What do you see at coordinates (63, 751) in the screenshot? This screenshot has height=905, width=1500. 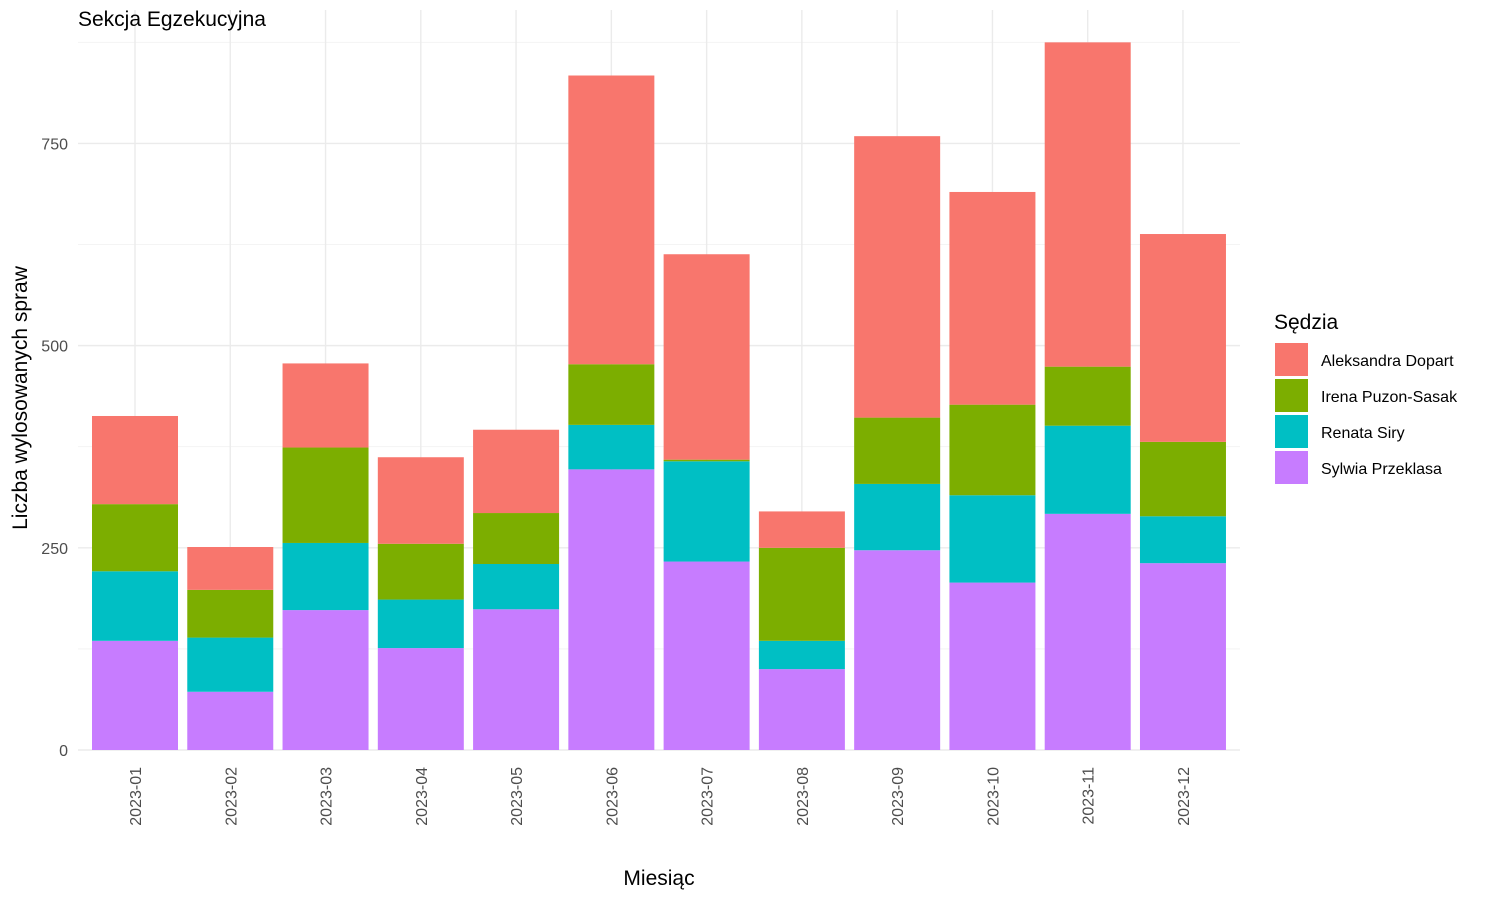 I see `y-tick-label: 0` at bounding box center [63, 751].